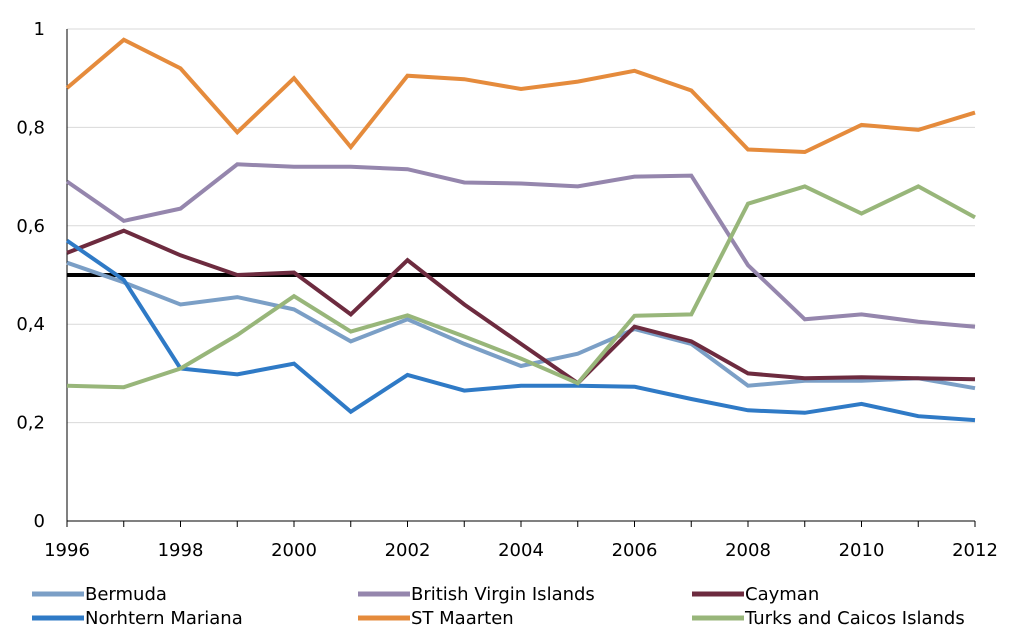 Image resolution: width=1015 pixels, height=635 pixels. I want to click on legend-item-cayman: Cayman, so click(755, 594).